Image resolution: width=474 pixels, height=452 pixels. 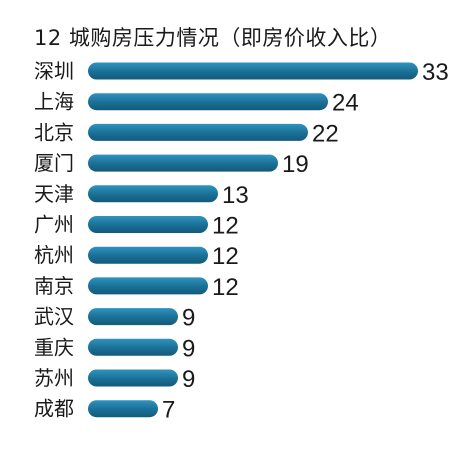 I want to click on value-label: 22, so click(x=325, y=133).